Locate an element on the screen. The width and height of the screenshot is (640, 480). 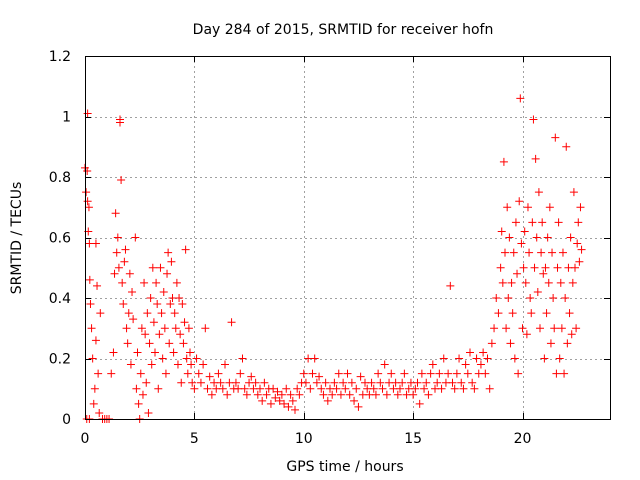
x-tick-label: 10 is located at coordinates (304, 439).